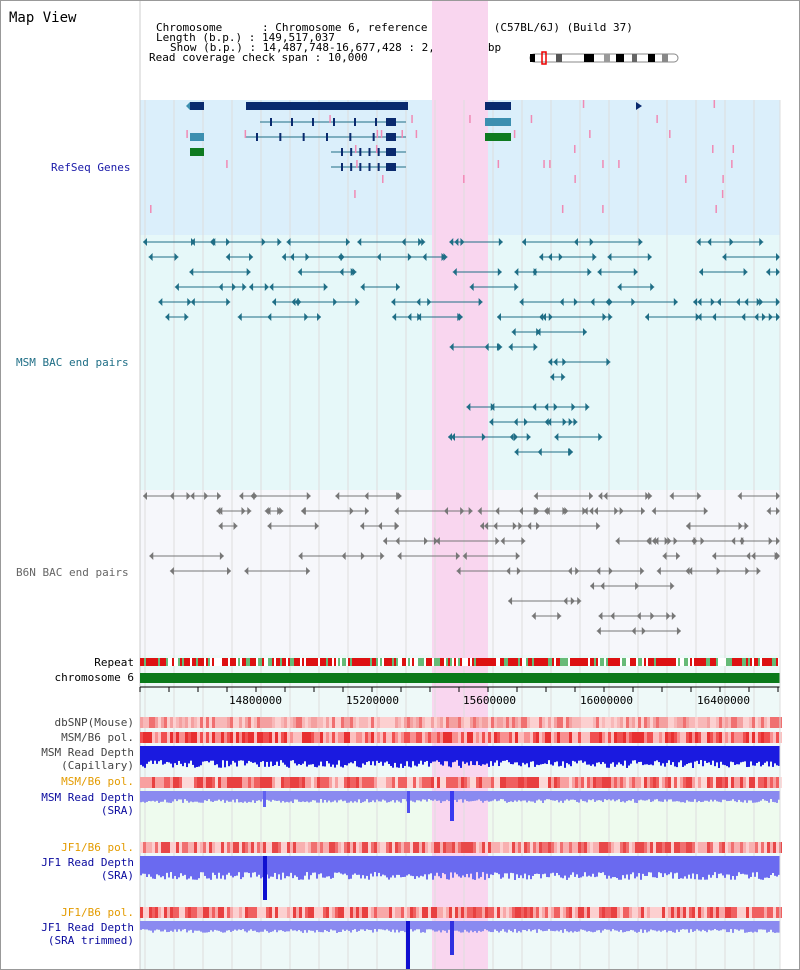 The image size is (800, 970). What do you see at coordinates (72, 572) in the screenshot?
I see `b6n-bac-track-label: B6N BAC end pairs` at bounding box center [72, 572].